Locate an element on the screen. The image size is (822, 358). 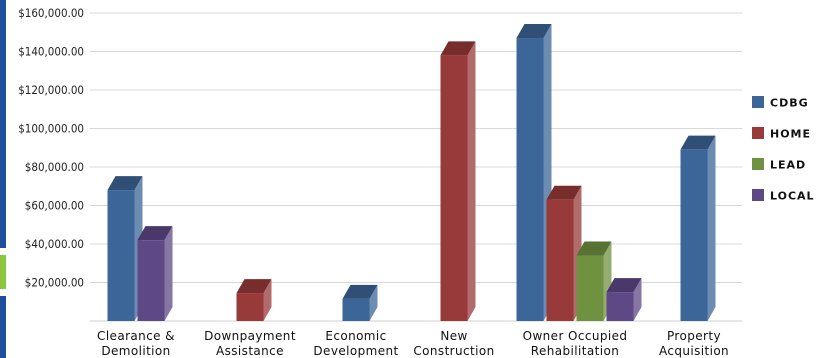
x-category-label: Economic Development is located at coordinates (355, 343).